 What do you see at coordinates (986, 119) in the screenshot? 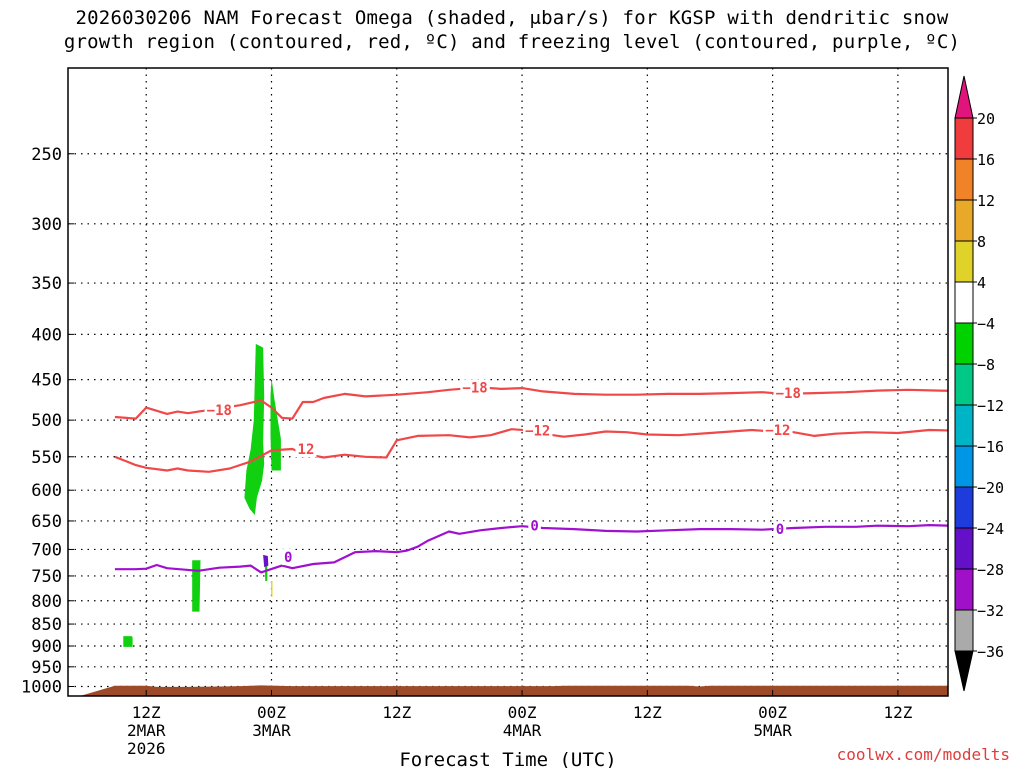
I see `colorbar-label: 20` at bounding box center [986, 119].